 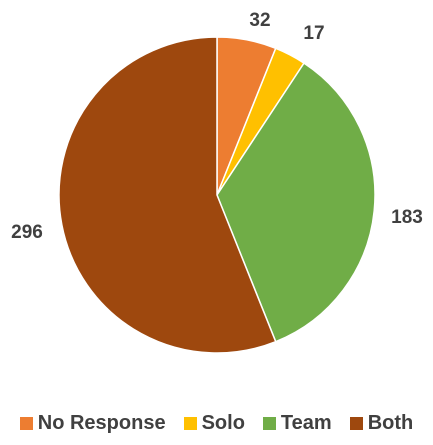 I want to click on chart-legend: No Response Solo Team Both, so click(x=216, y=423).